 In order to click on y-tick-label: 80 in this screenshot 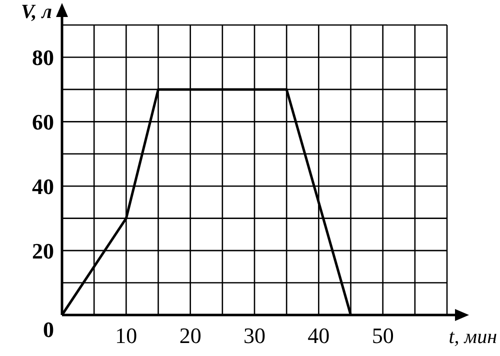, I will do `click(43, 57)`.